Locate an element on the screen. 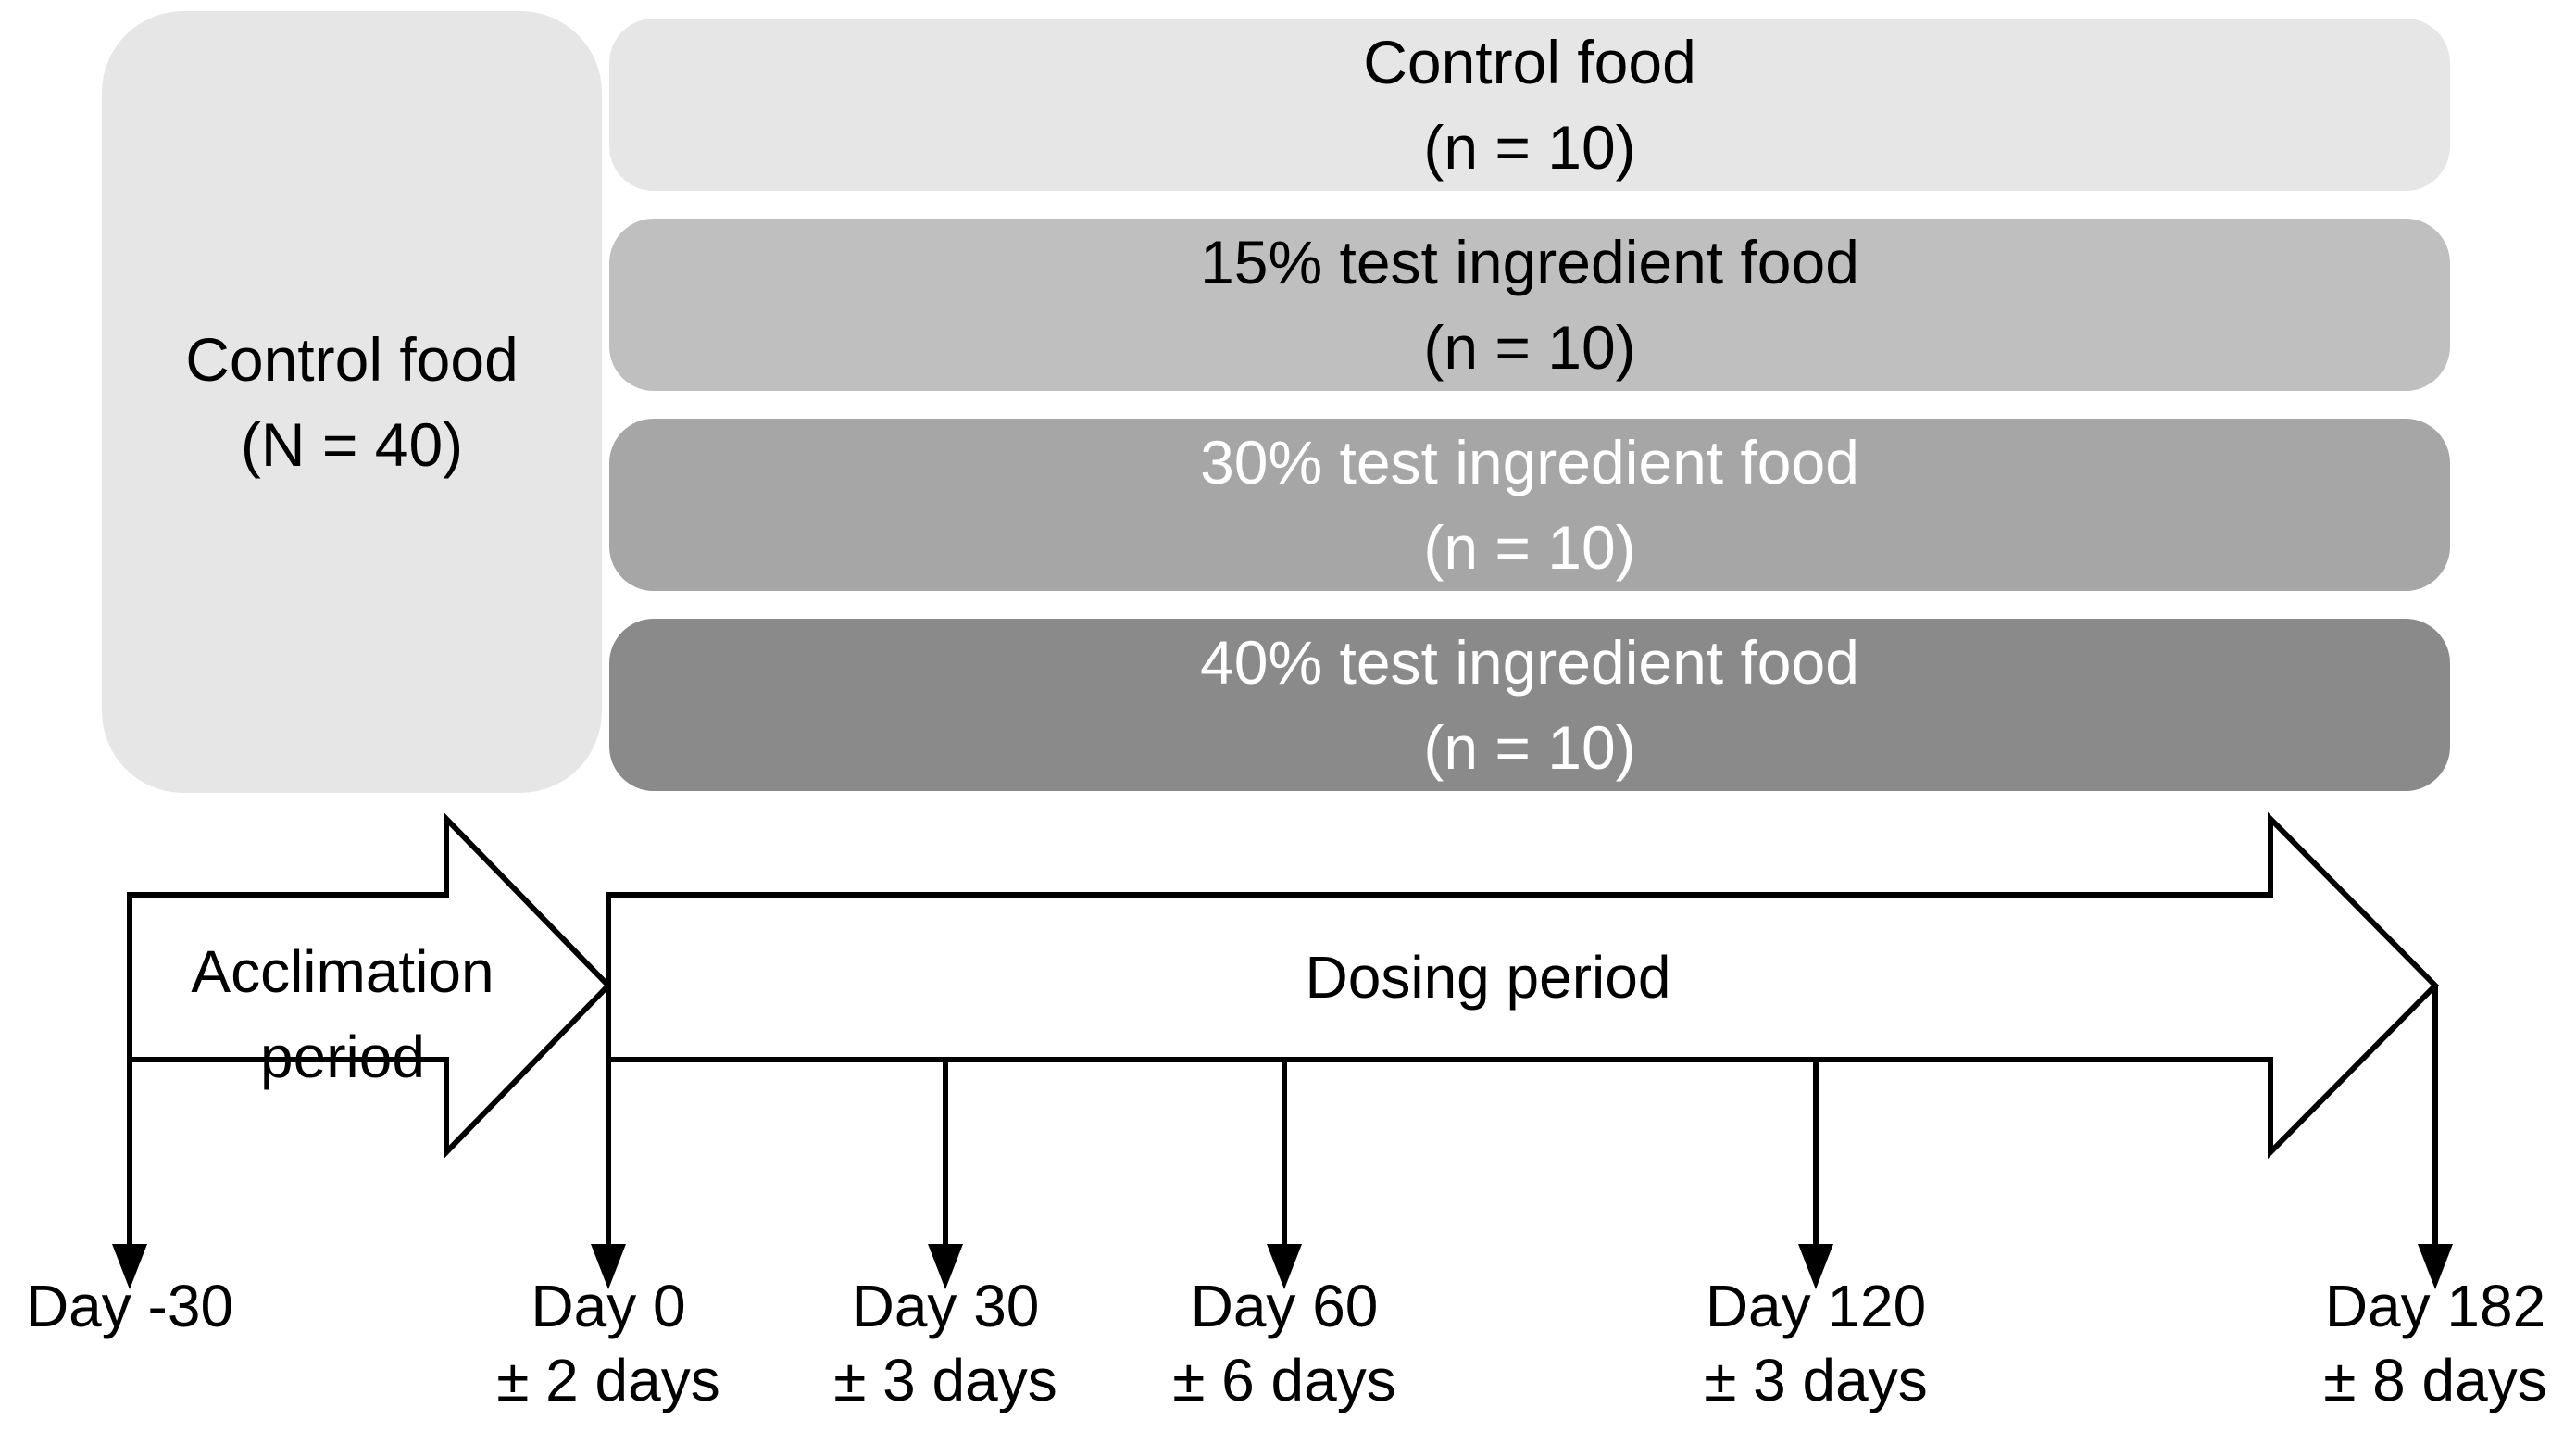 The image size is (2576, 1432). tick-label-day-30: Day 30 ± 3 days is located at coordinates (946, 1343).